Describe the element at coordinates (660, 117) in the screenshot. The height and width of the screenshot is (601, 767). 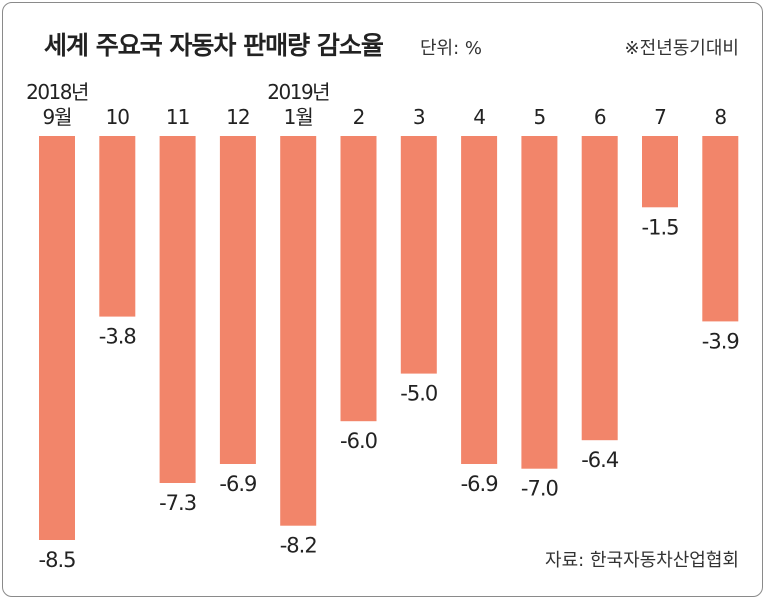
I see `category-month-label: 7` at that location.